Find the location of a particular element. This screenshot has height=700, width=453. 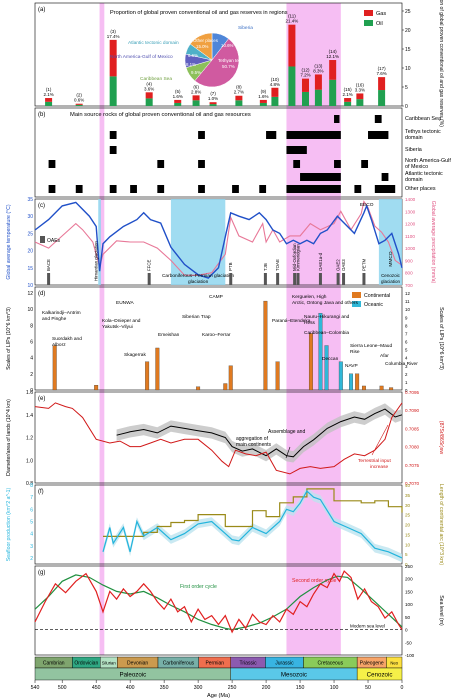

panel-letter-e: (e) is located at coordinates (41, 399).